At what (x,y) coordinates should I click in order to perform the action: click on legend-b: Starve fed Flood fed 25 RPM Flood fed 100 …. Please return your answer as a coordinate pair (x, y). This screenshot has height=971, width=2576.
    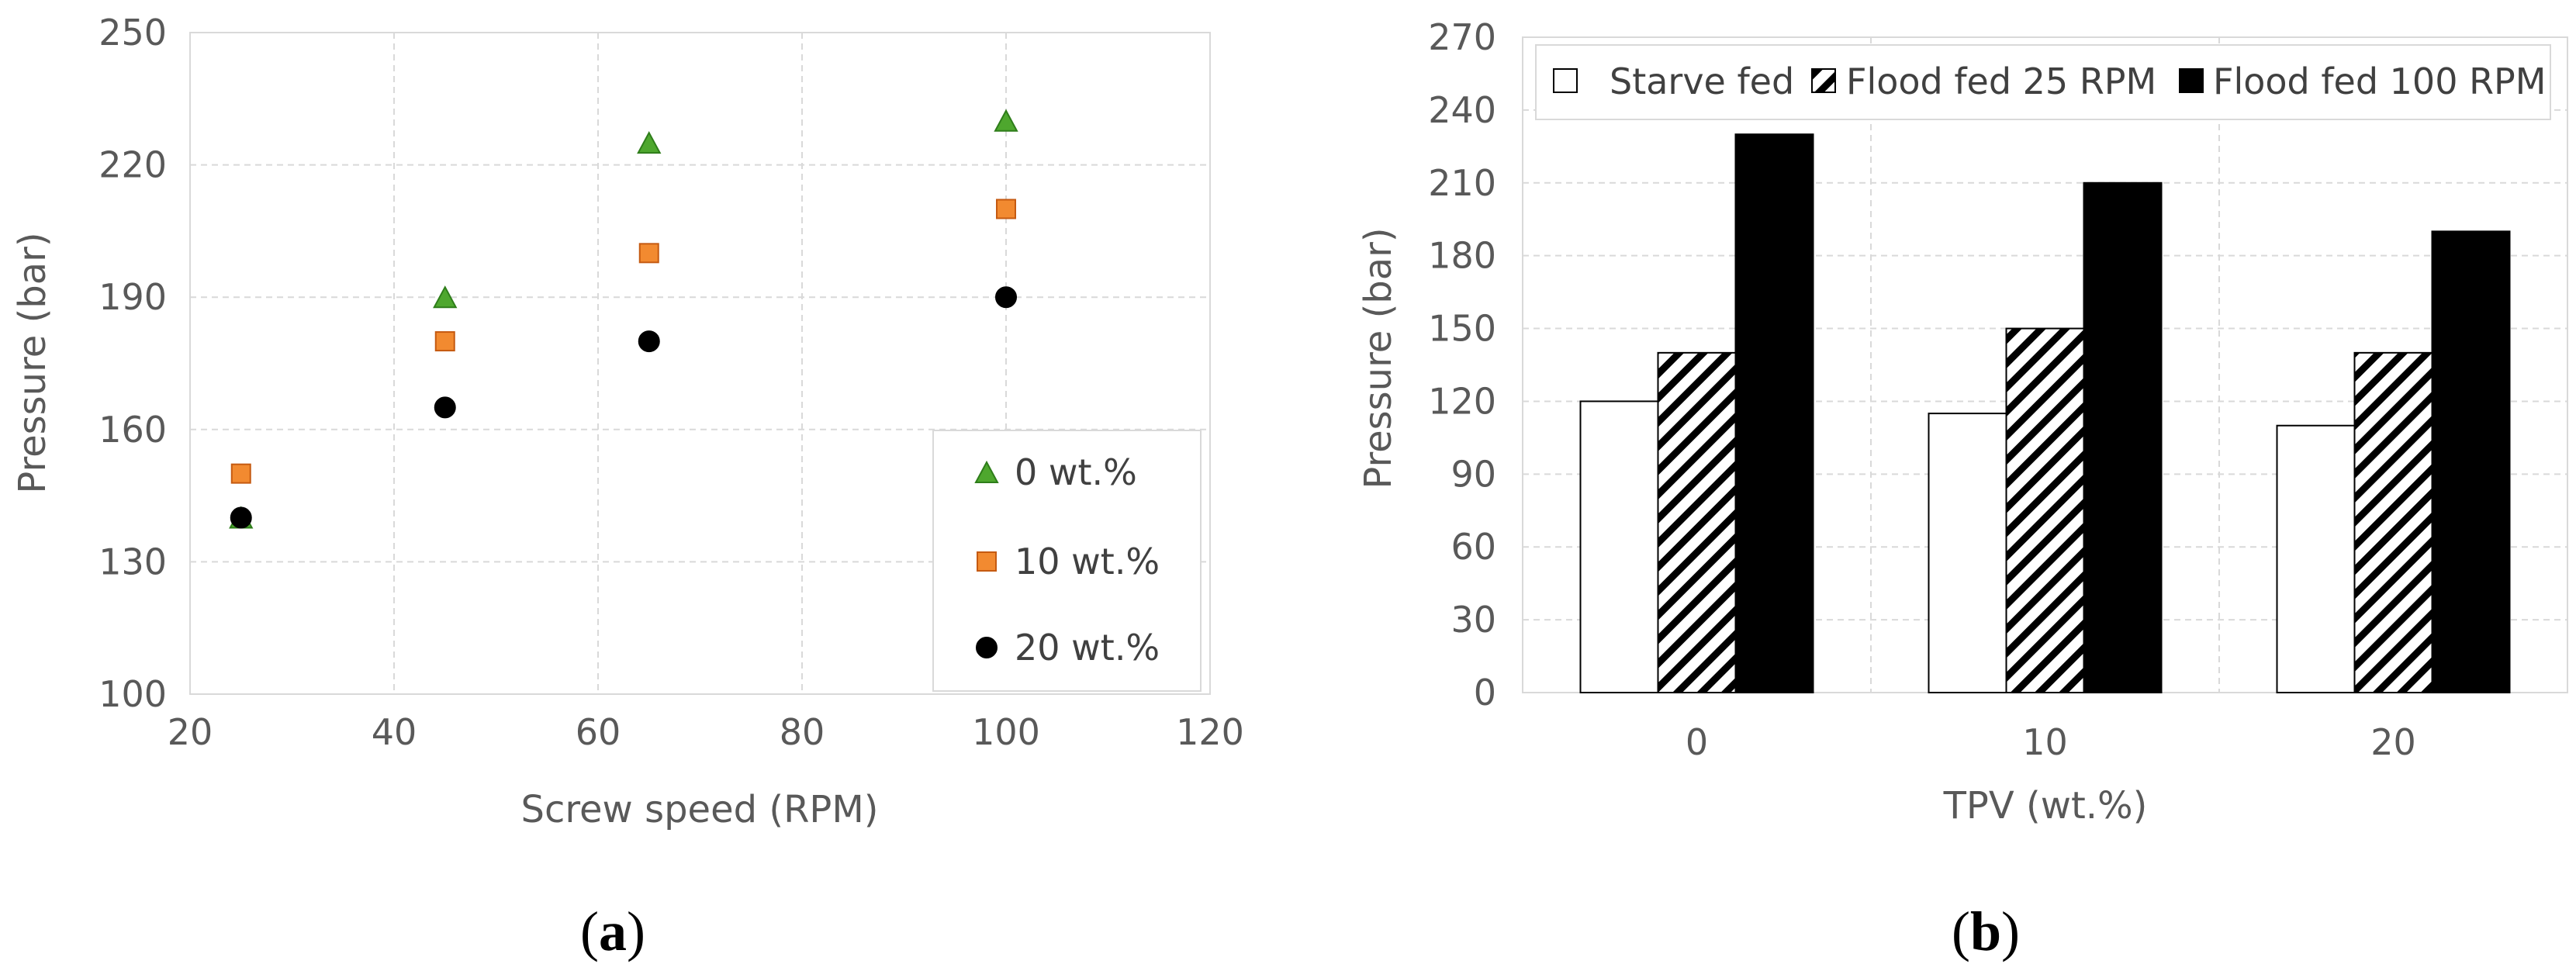
    Looking at the image, I should click on (2043, 82).